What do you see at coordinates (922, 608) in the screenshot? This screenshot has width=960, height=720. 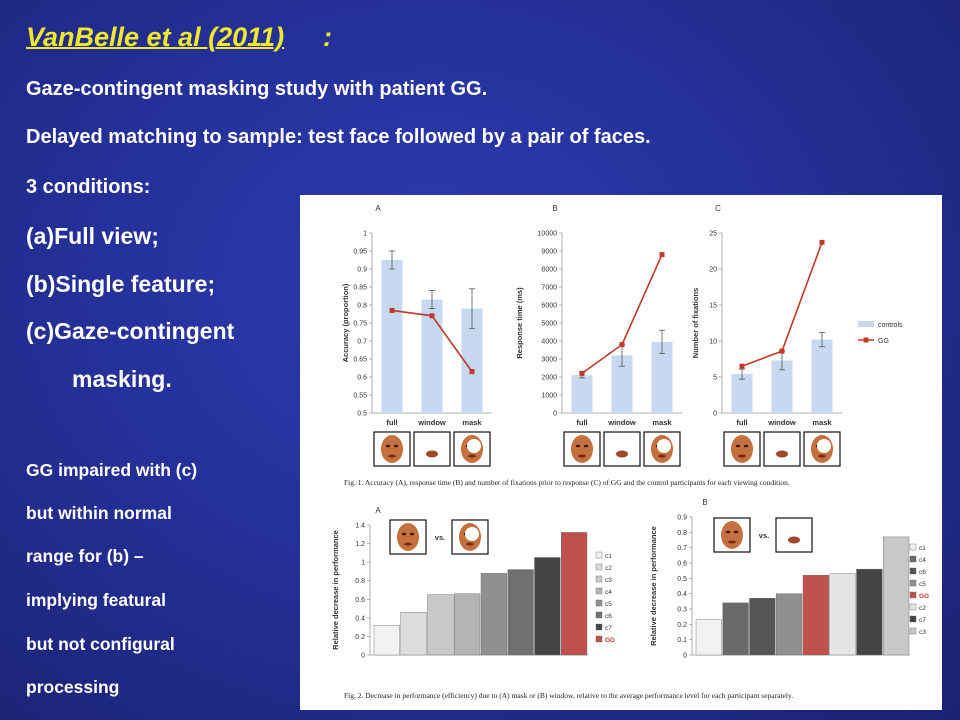 I see `legend-label: c2` at bounding box center [922, 608].